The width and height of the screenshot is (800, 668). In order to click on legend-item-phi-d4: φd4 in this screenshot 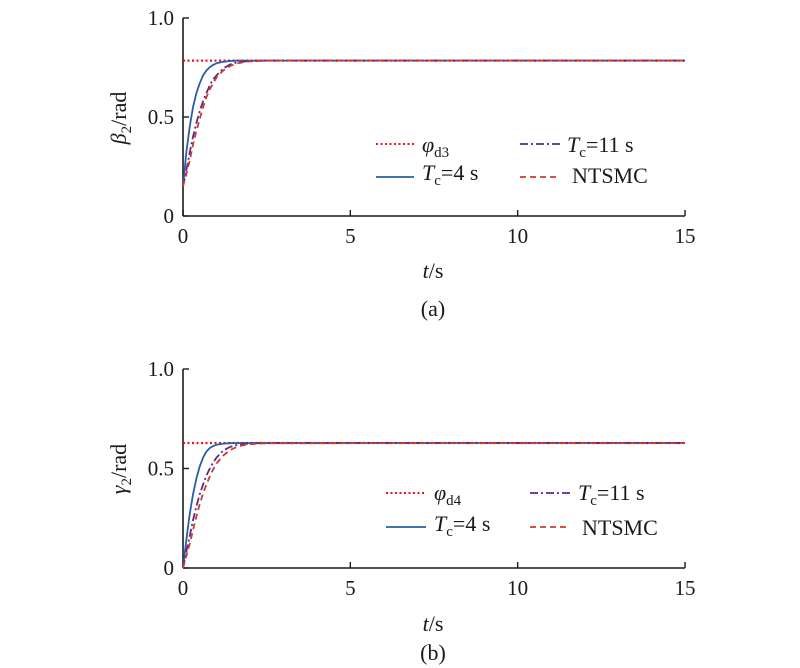, I will do `click(424, 494)`.